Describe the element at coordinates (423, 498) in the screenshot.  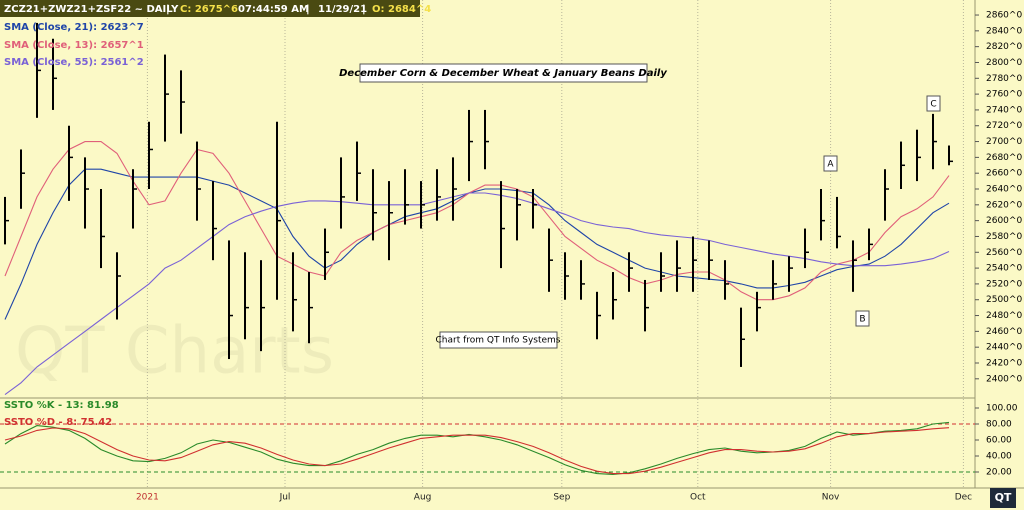
I see `x-tick-label: Aug` at that location.